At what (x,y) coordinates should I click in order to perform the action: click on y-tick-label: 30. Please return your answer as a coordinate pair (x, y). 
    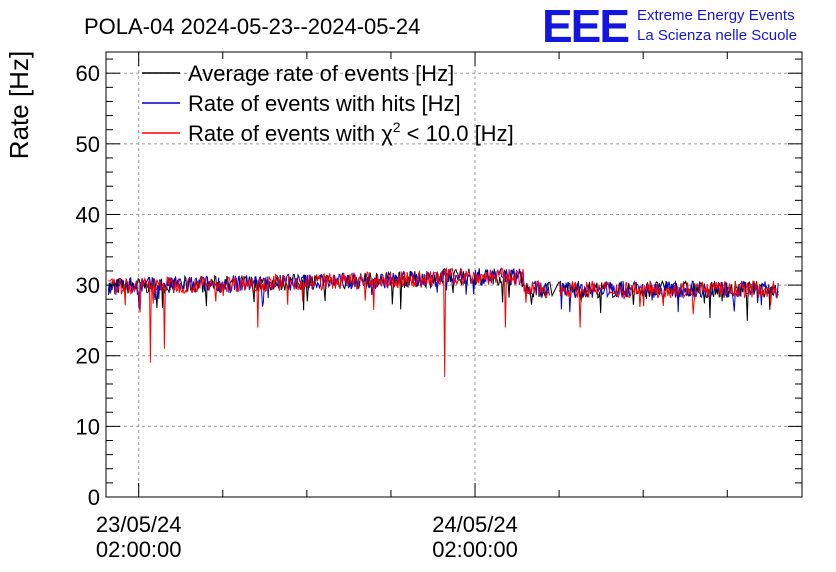
    Looking at the image, I should click on (88, 285).